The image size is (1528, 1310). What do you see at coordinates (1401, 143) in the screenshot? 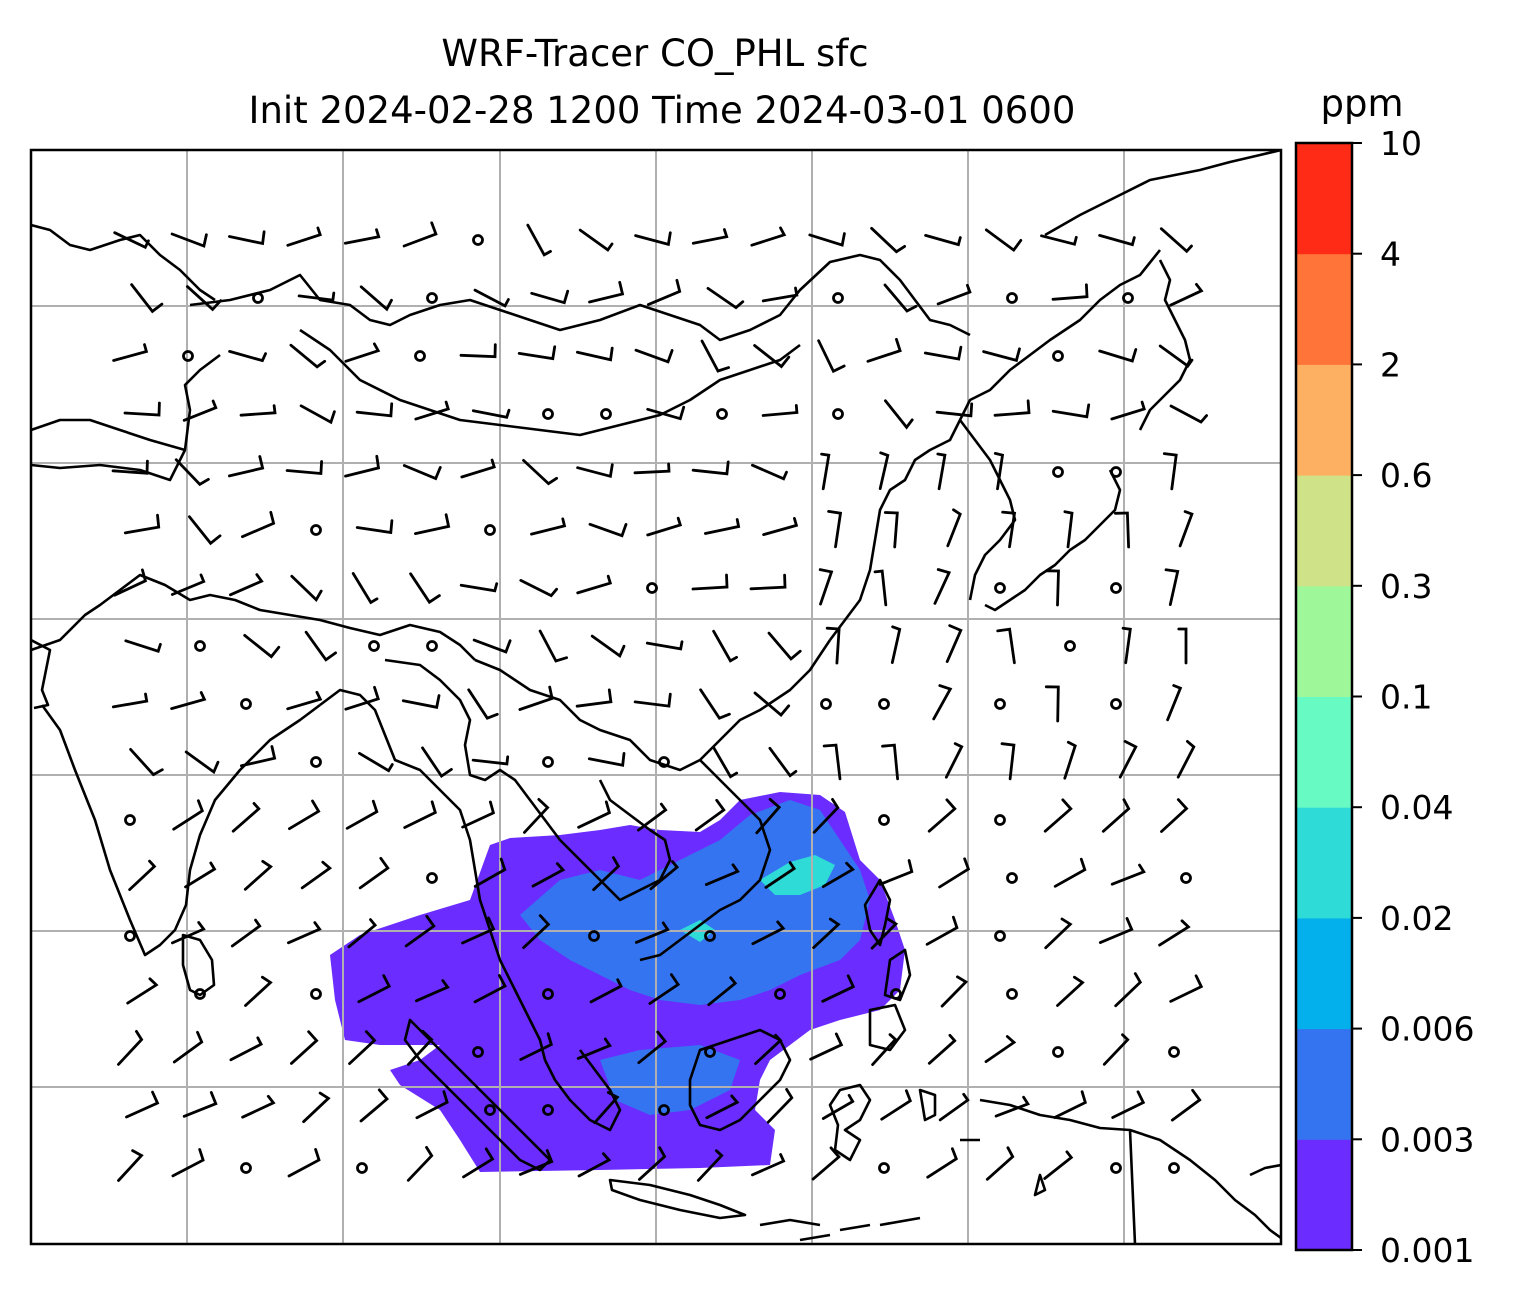
I see `colorbar-tick-label: 10` at bounding box center [1401, 143].